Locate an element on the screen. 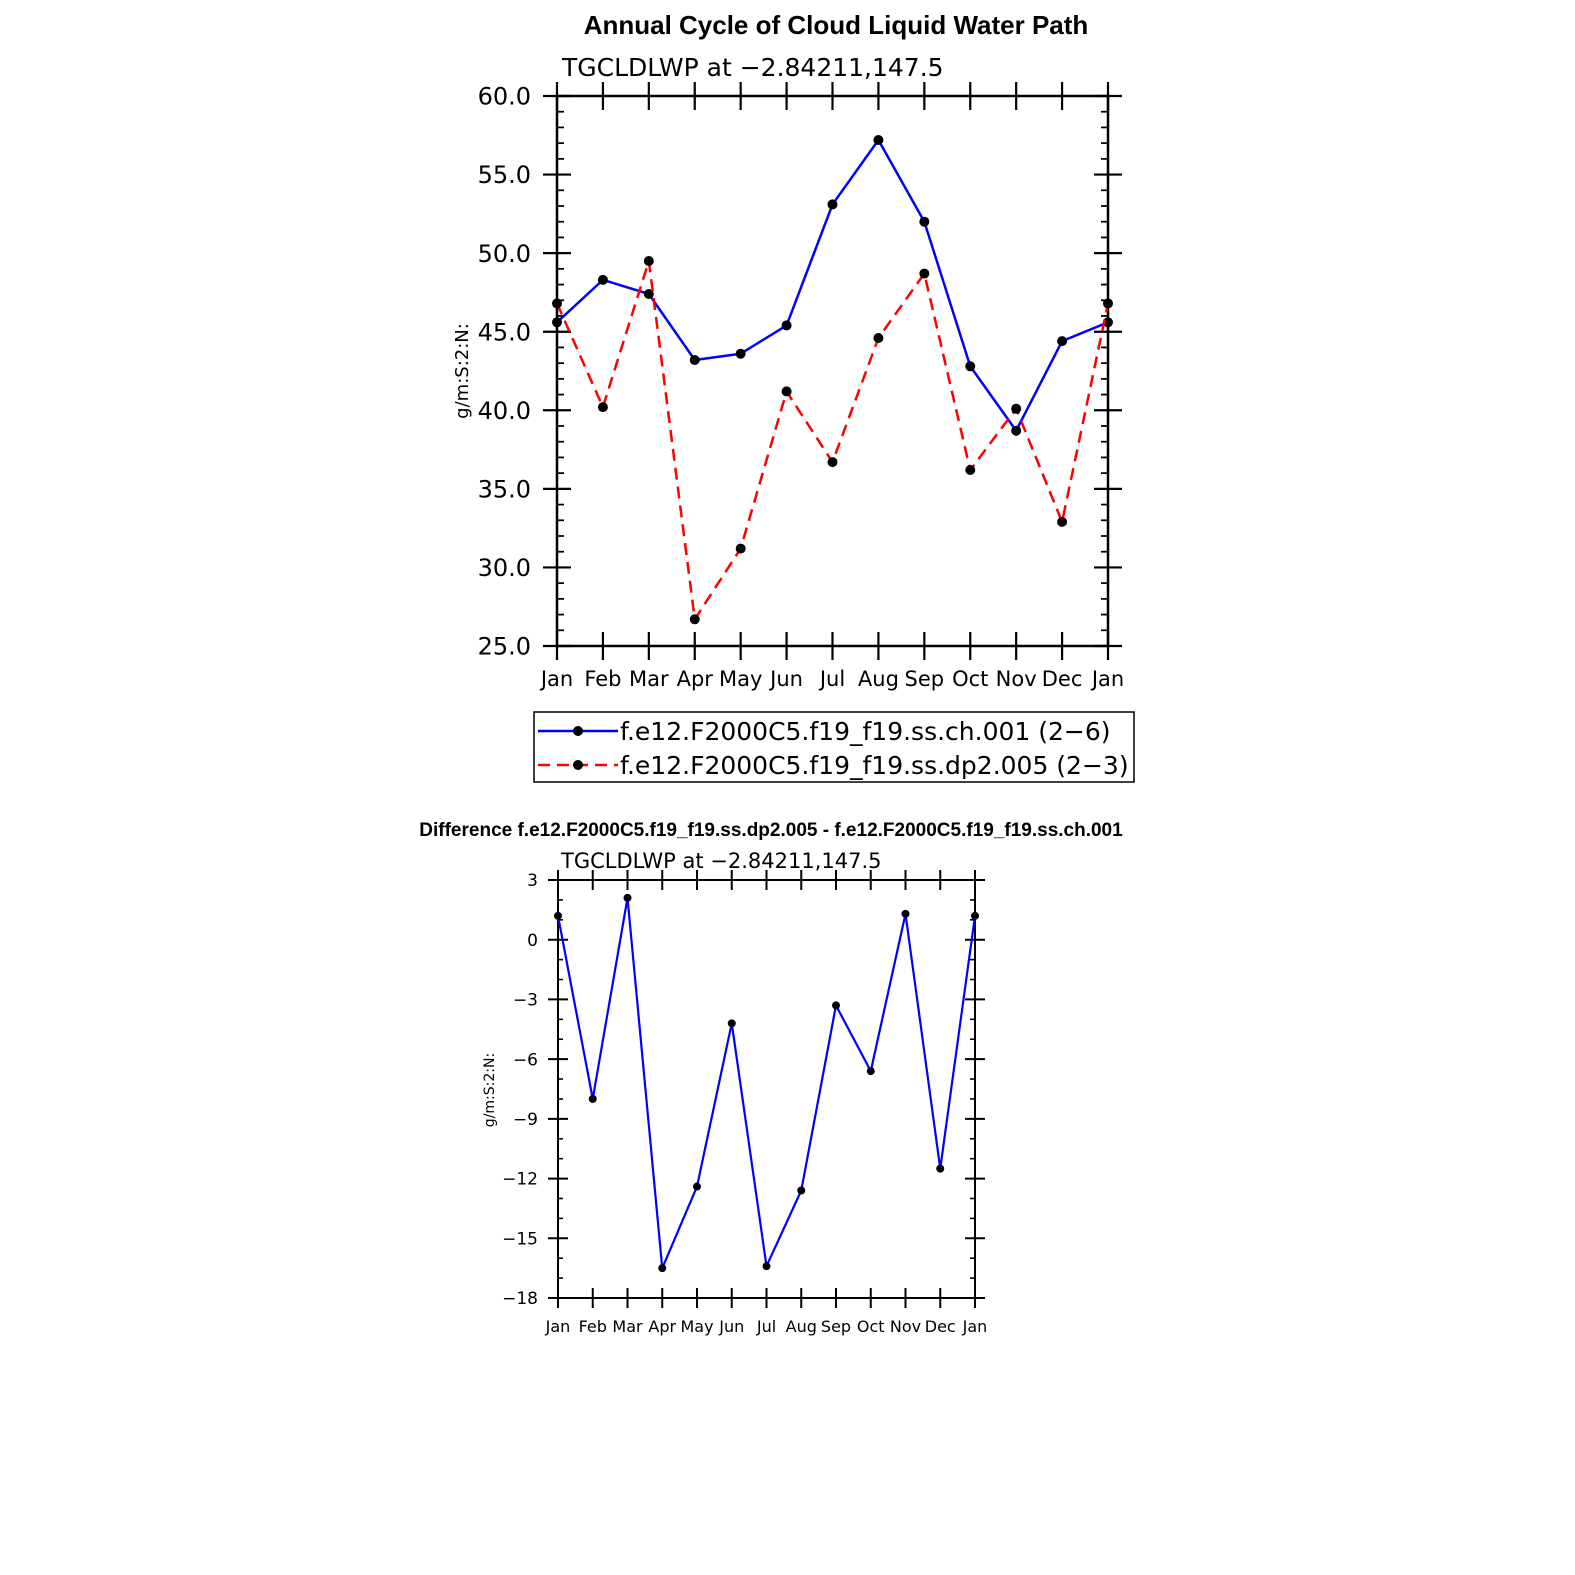  chart2-subtitle: TGCLDLWP at −2.84211,147.5 is located at coordinates (721, 861).